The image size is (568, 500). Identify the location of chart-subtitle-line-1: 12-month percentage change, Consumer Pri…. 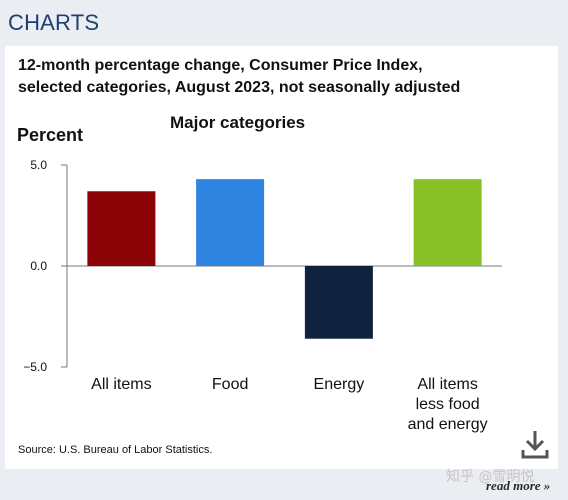
(220, 65).